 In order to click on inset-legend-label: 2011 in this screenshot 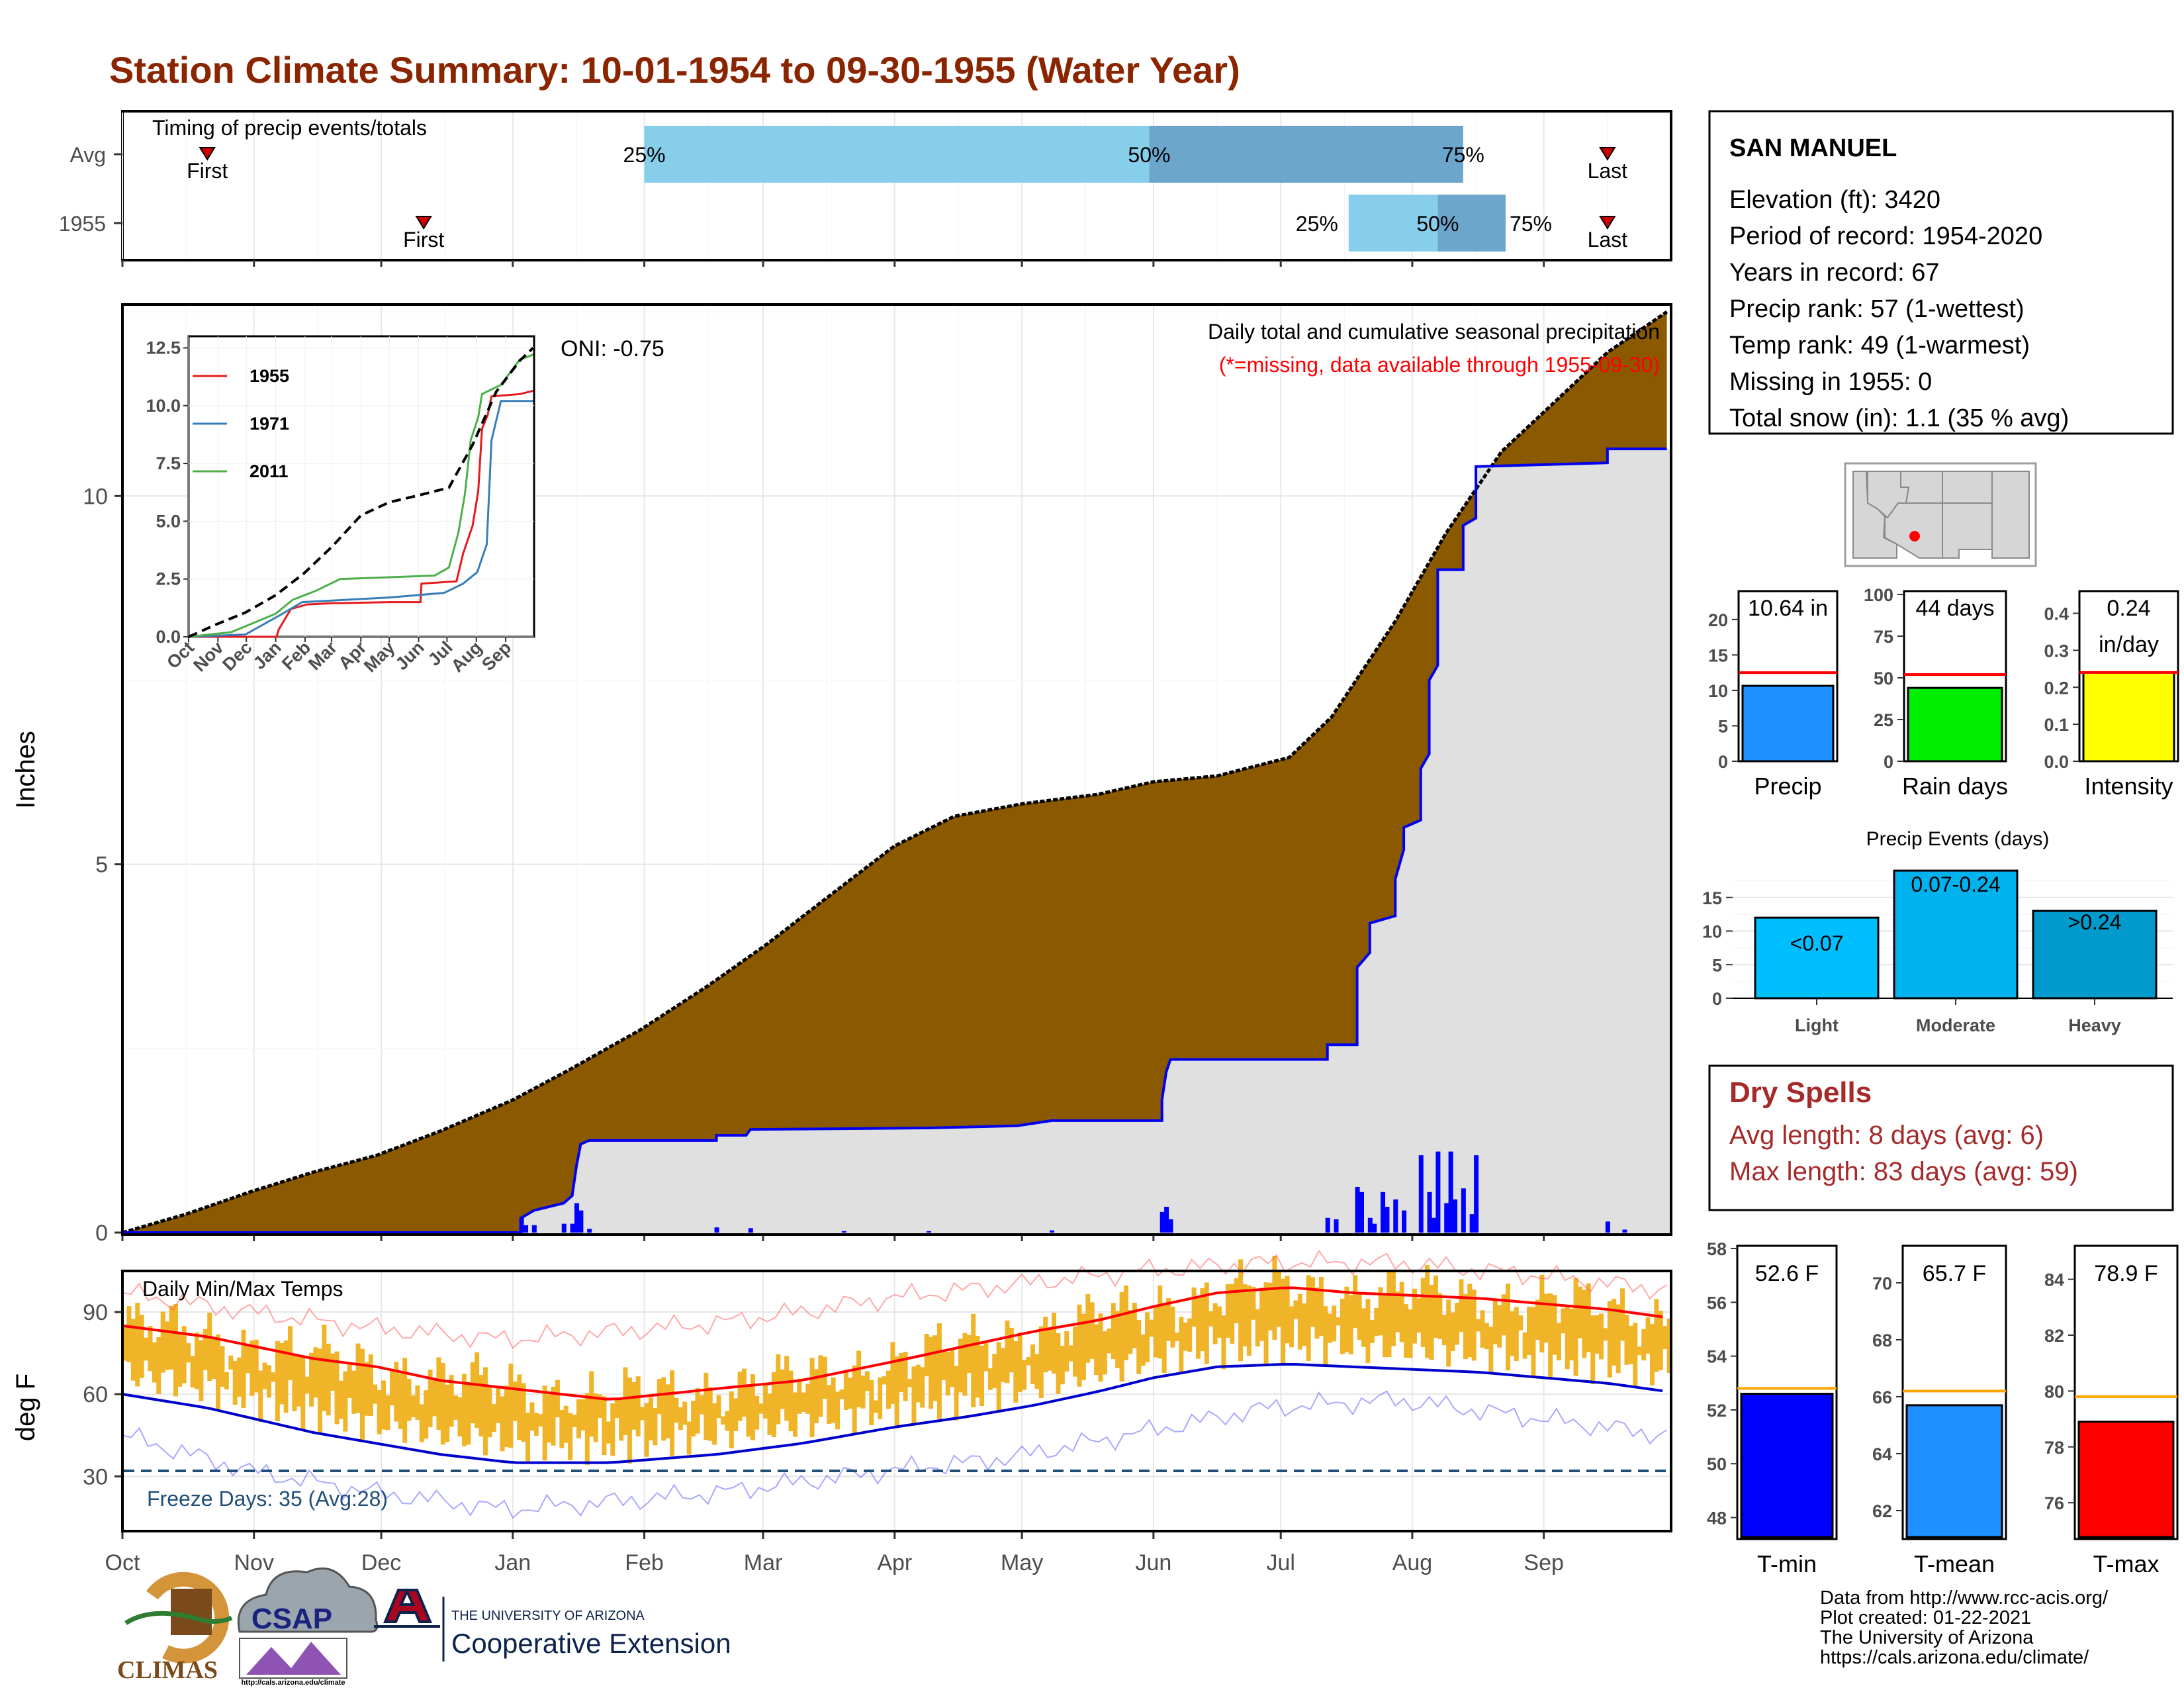, I will do `click(269, 471)`.